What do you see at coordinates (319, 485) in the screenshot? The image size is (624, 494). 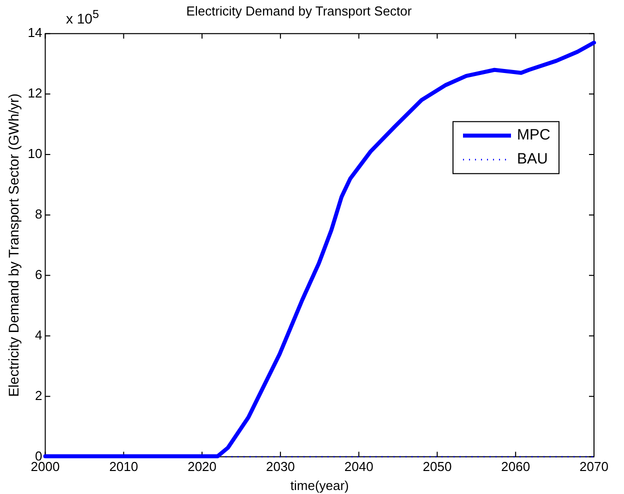 I see `x-axis-title: time(year)` at bounding box center [319, 485].